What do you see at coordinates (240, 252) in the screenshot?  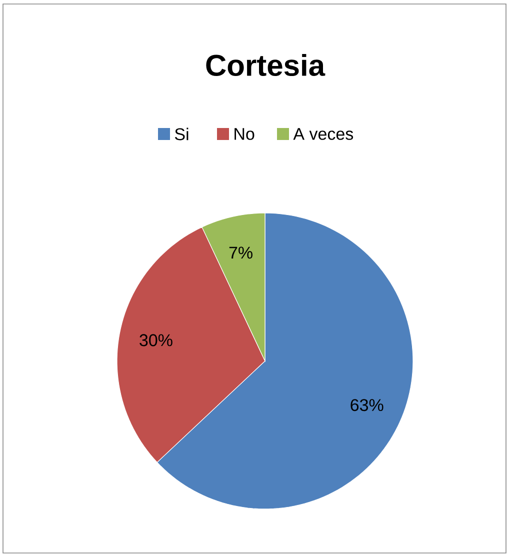 I see `data-label: 7%` at bounding box center [240, 252].